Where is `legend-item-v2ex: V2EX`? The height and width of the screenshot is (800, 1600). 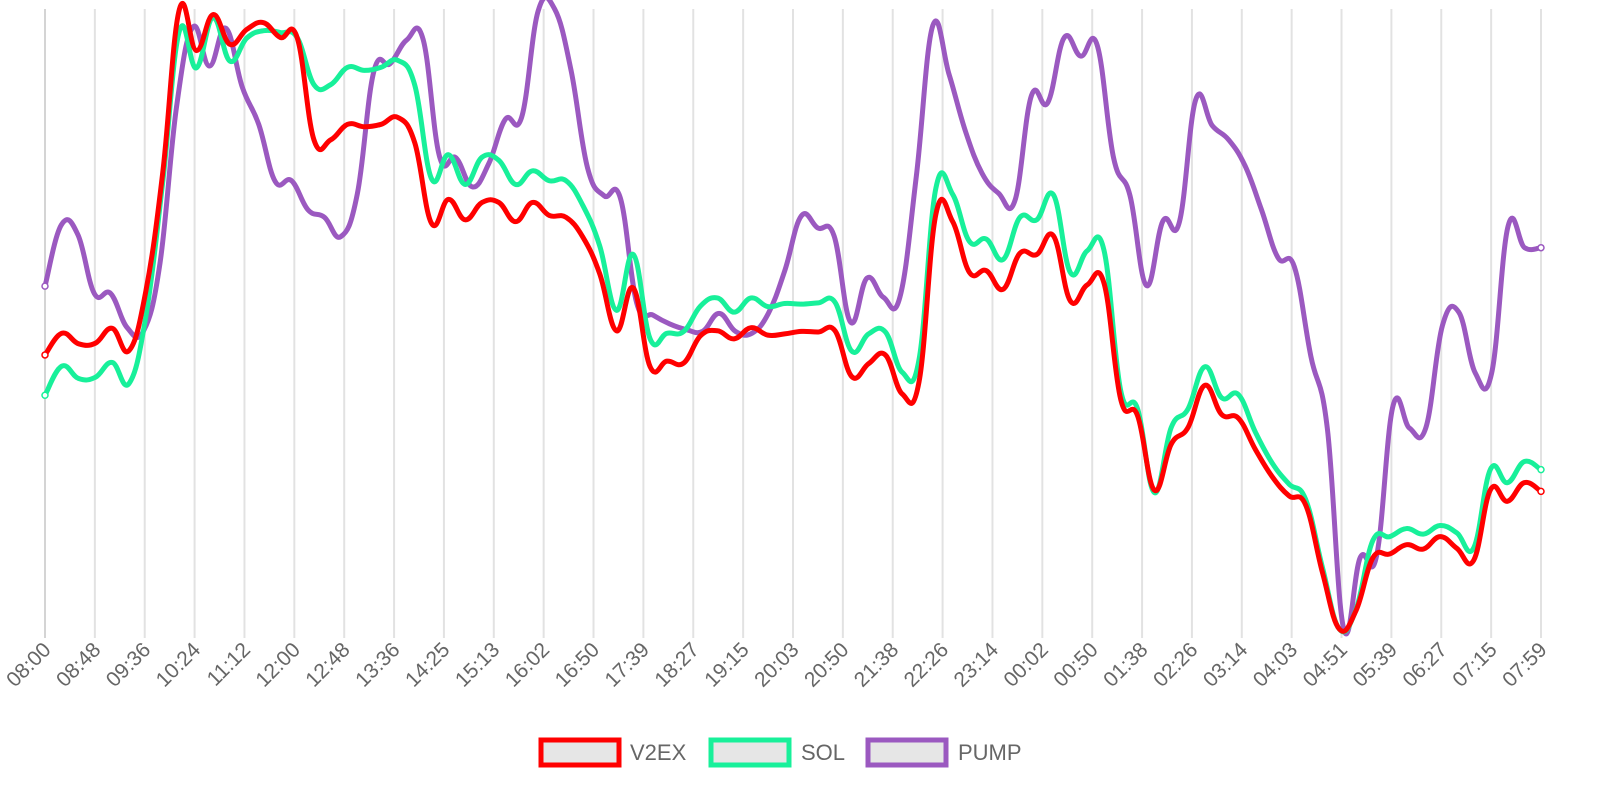 legend-item-v2ex: V2EX is located at coordinates (612, 752).